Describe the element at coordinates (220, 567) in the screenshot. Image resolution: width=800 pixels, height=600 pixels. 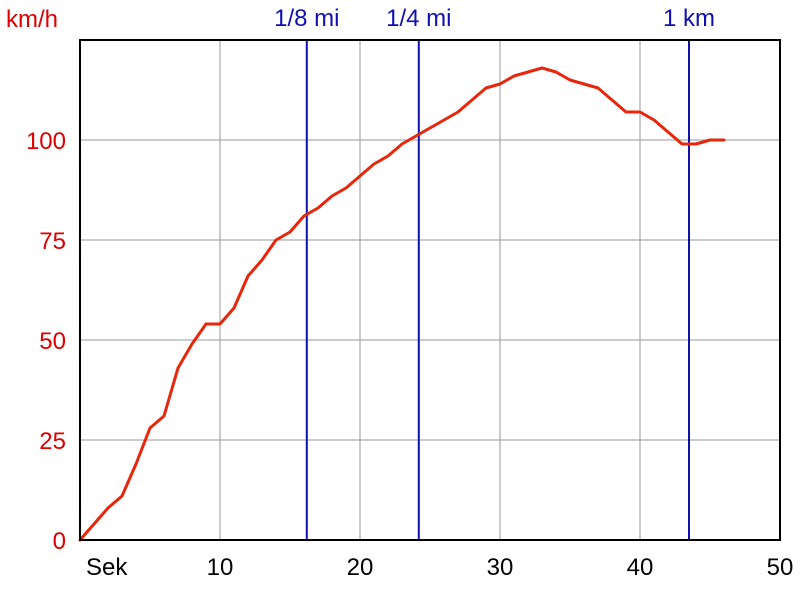
I see `x-tick-label: 10` at that location.